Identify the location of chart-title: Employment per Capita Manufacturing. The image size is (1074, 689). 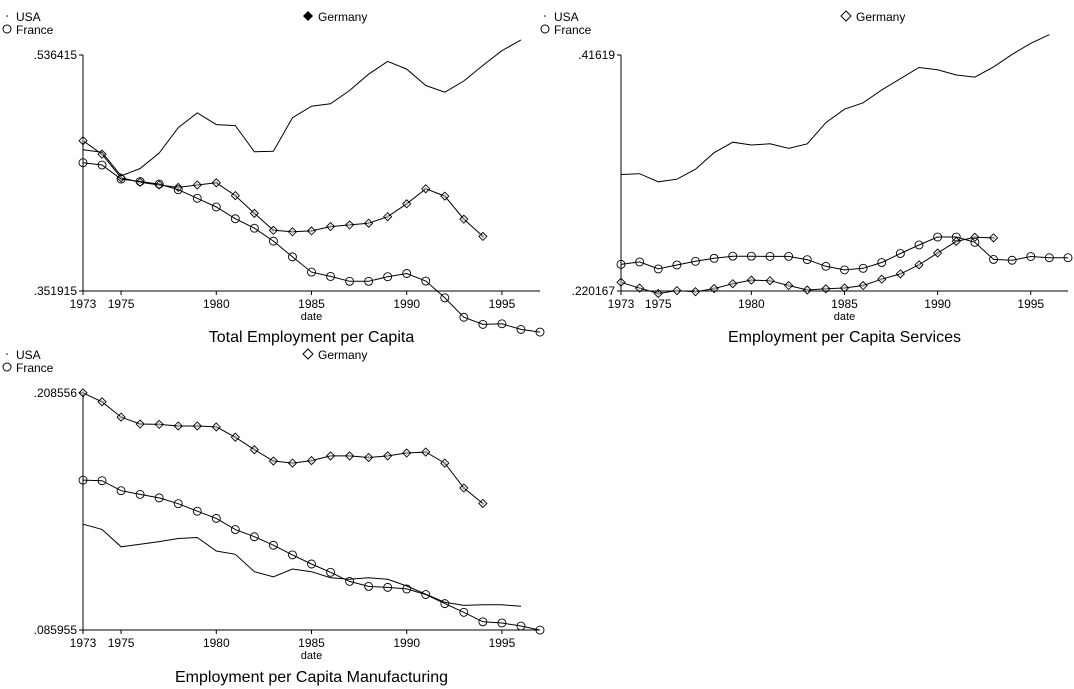
(311, 677).